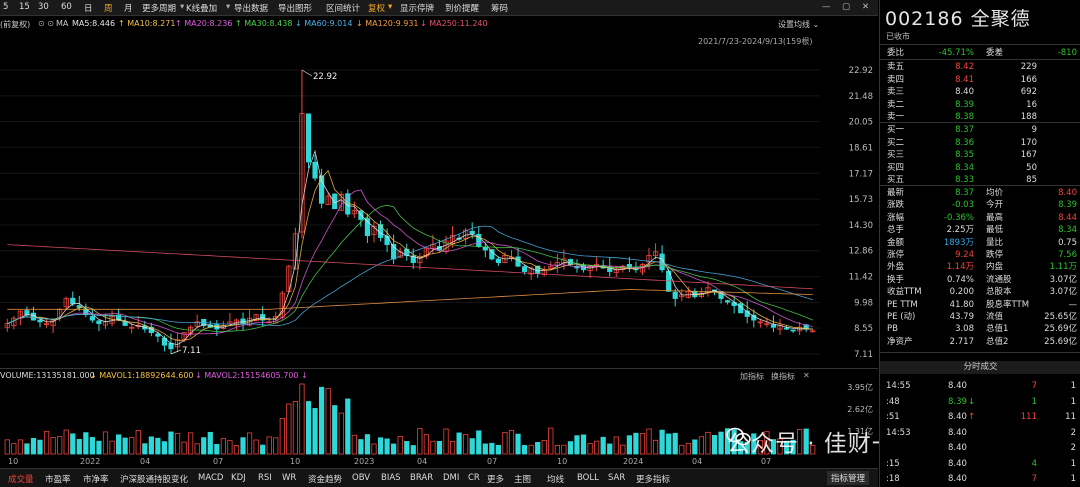 This screenshot has height=487, width=1080. I want to click on x-tick-label: 04, so click(422, 461).